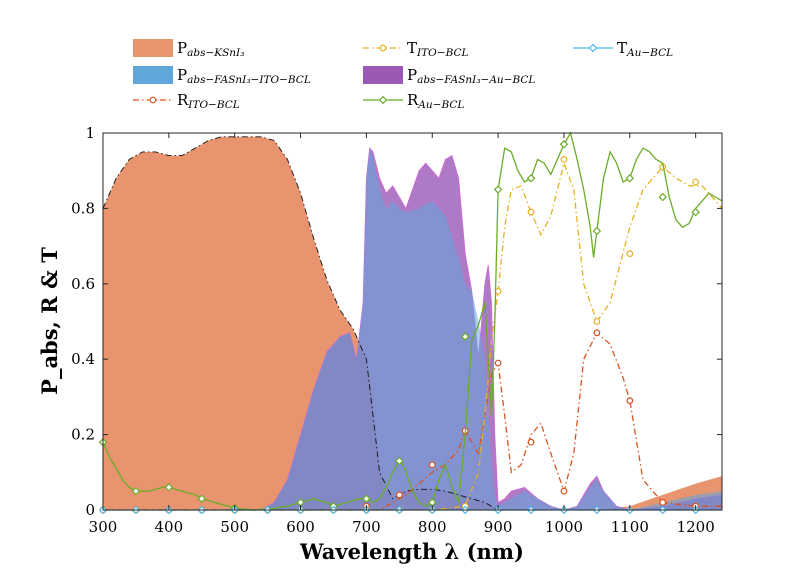 The width and height of the screenshot is (798, 571). Describe the element at coordinates (83, 284) in the screenshot. I see `y-tick-label: 0.6` at that location.